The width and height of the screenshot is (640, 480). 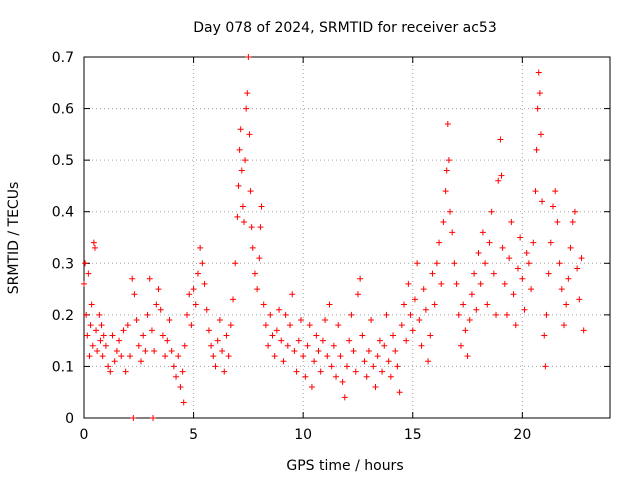 I want to click on y-tick-label: 0.3, so click(x=63, y=264).